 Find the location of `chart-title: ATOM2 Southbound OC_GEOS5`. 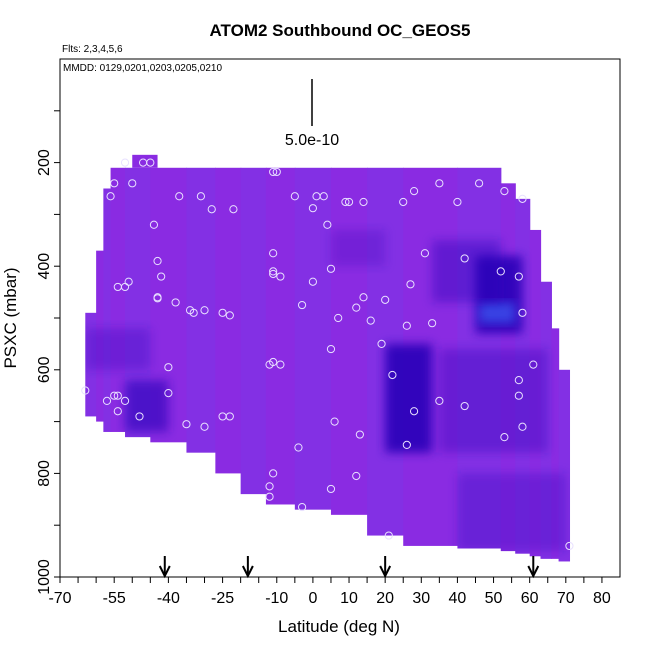

chart-title: ATOM2 Southbound OC_GEOS5 is located at coordinates (340, 30).